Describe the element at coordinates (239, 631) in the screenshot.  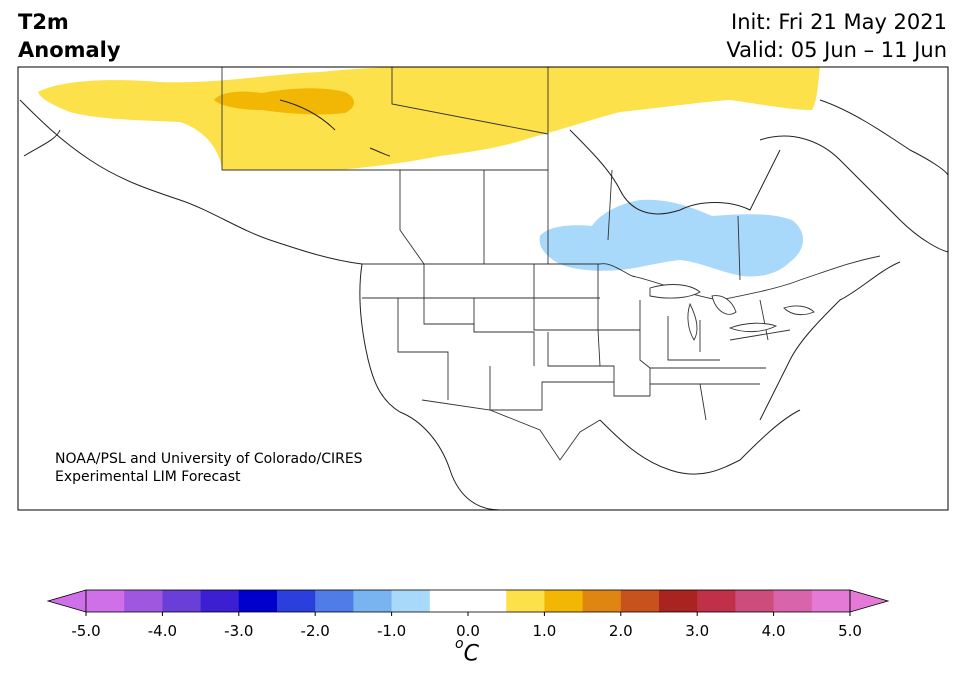
I see `colorbar-tick-label: -3.0` at that location.